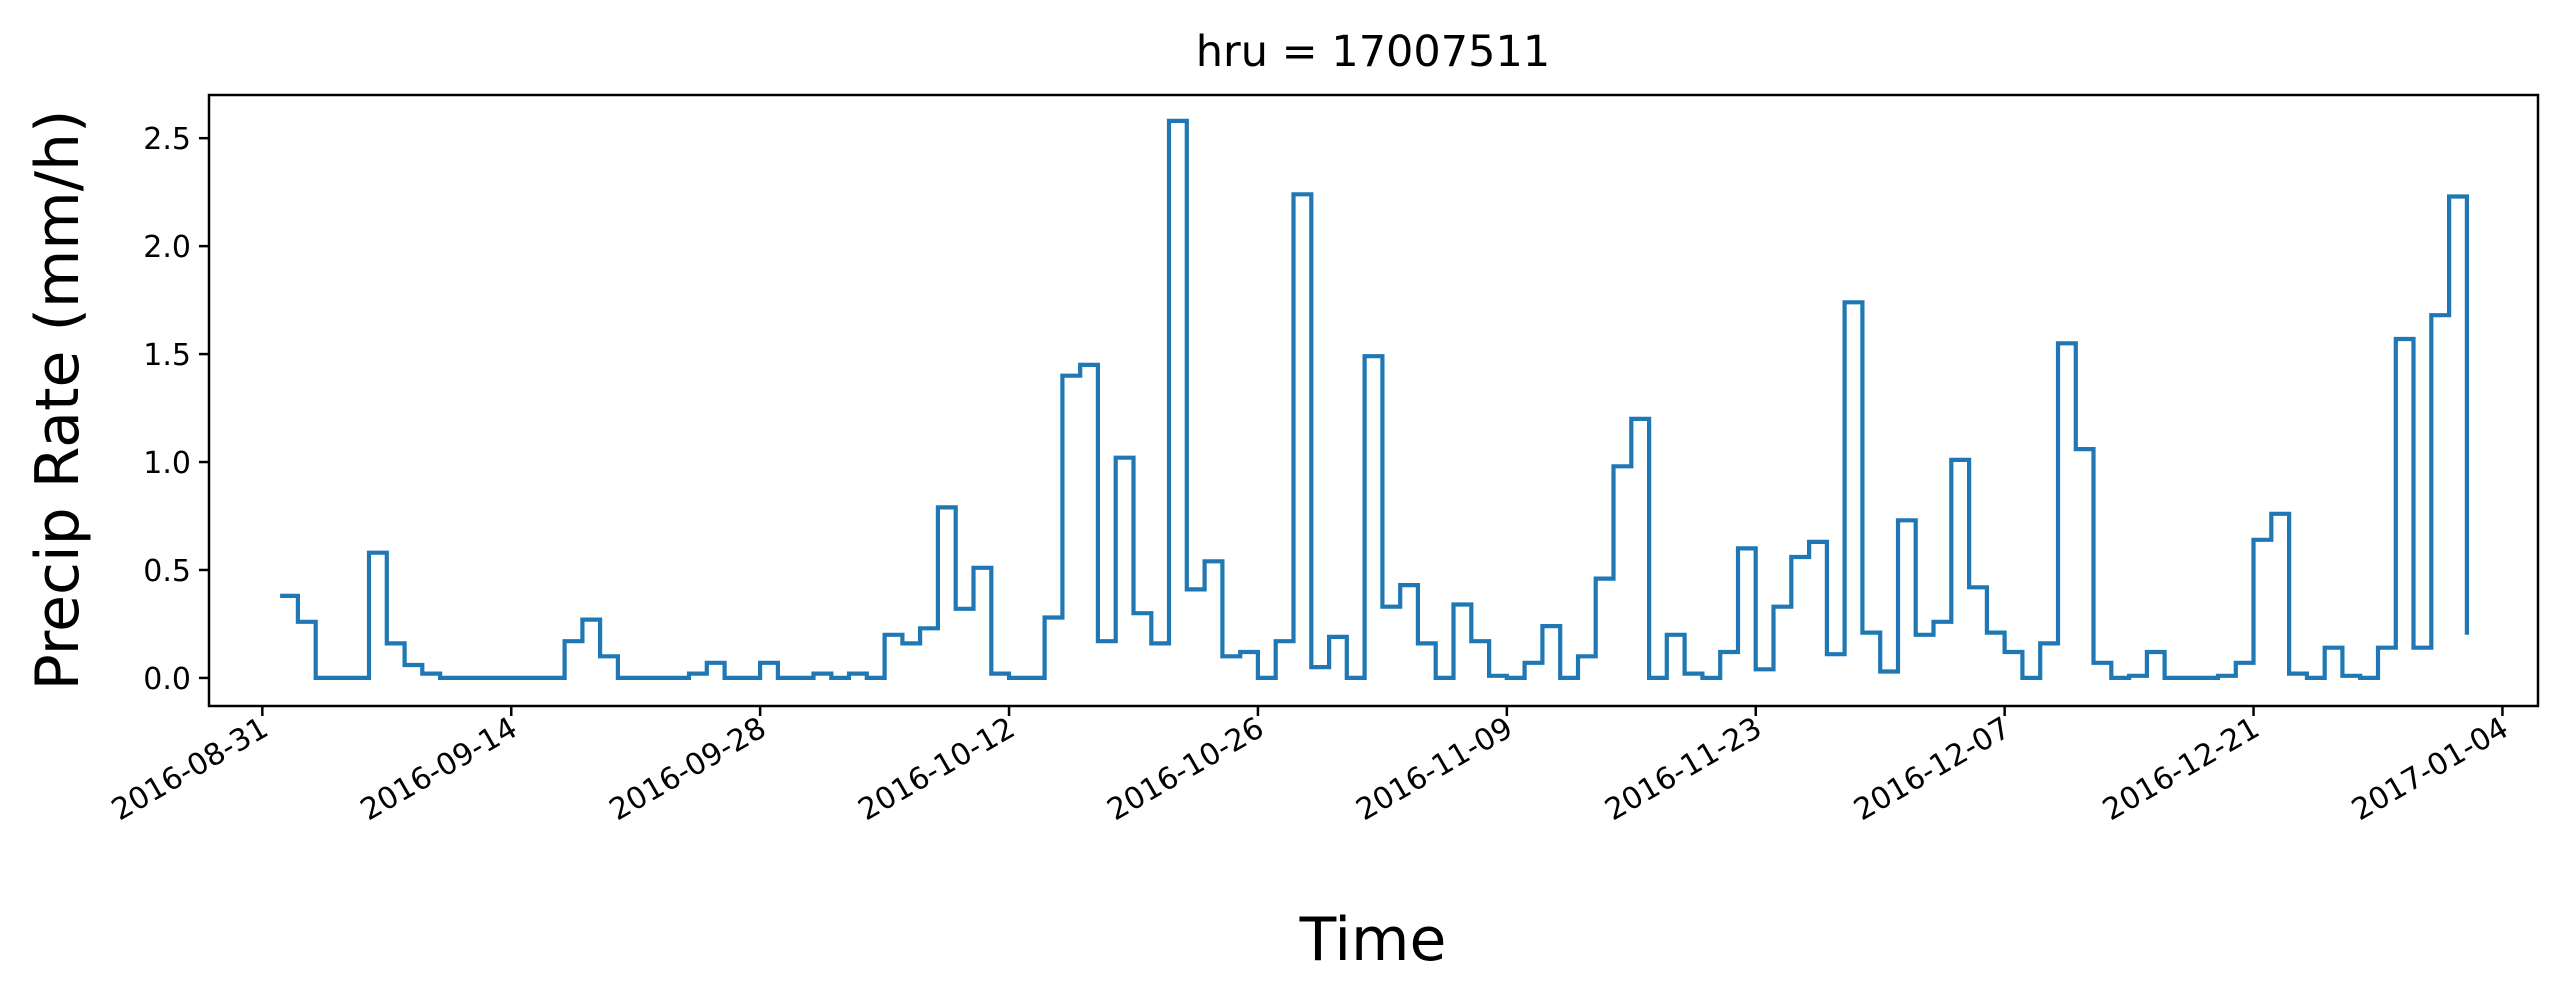  What do you see at coordinates (1932, 769) in the screenshot?
I see `x-tick-label: 2016-12-07` at bounding box center [1932, 769].